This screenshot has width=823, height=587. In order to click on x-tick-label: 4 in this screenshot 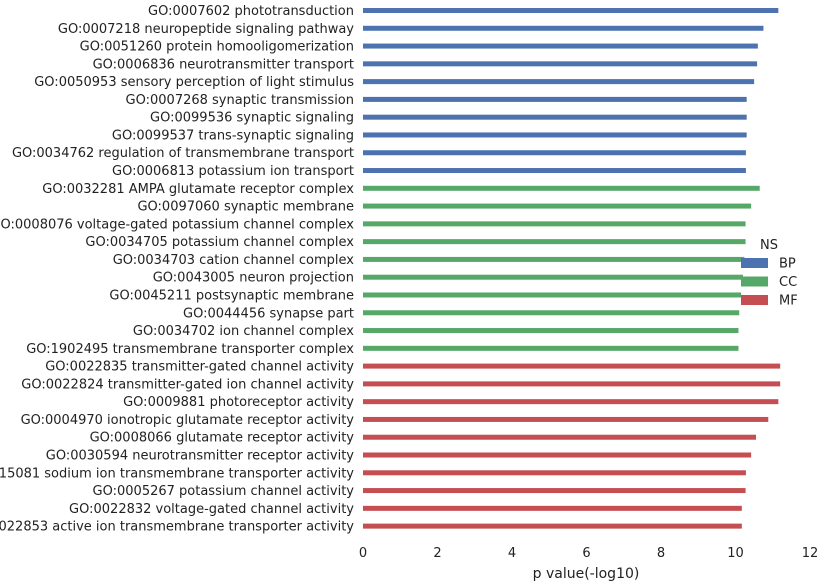, I will do `click(512, 553)`.